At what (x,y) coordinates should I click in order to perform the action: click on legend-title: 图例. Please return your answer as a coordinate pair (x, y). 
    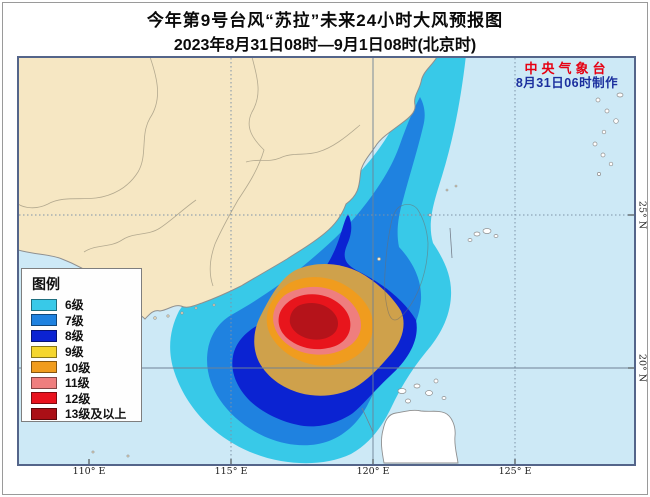
    Looking at the image, I should click on (46, 284).